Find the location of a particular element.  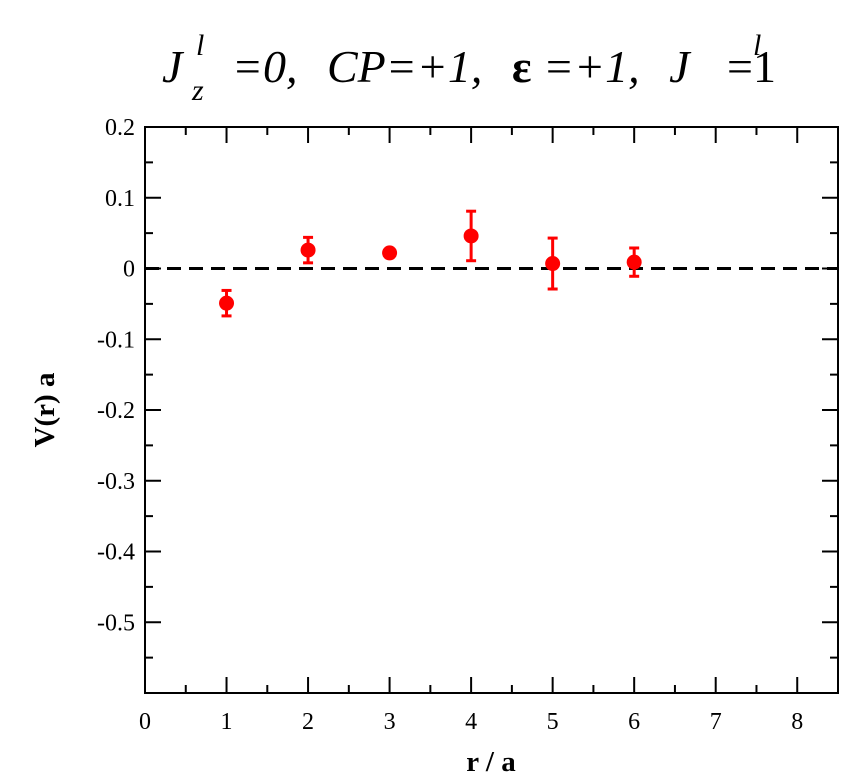

y-axis-label: V(r) a is located at coordinates (45, 409).